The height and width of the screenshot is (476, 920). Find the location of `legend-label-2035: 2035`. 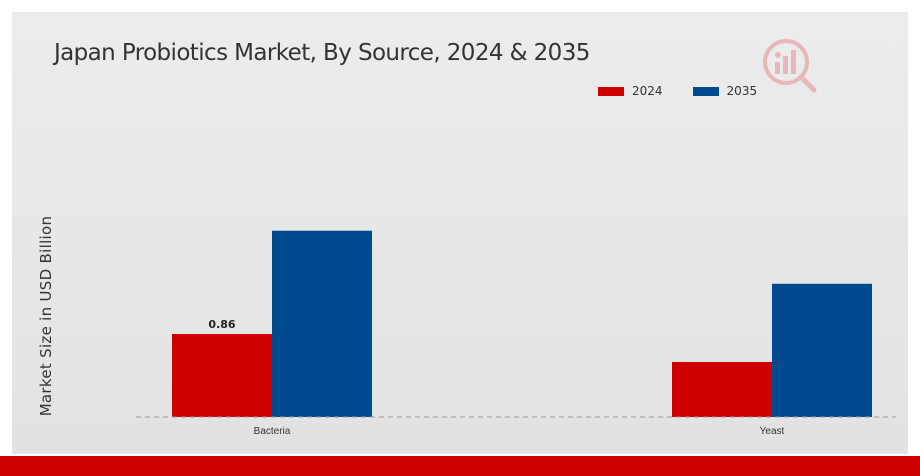

legend-label-2035: 2035 is located at coordinates (742, 91).